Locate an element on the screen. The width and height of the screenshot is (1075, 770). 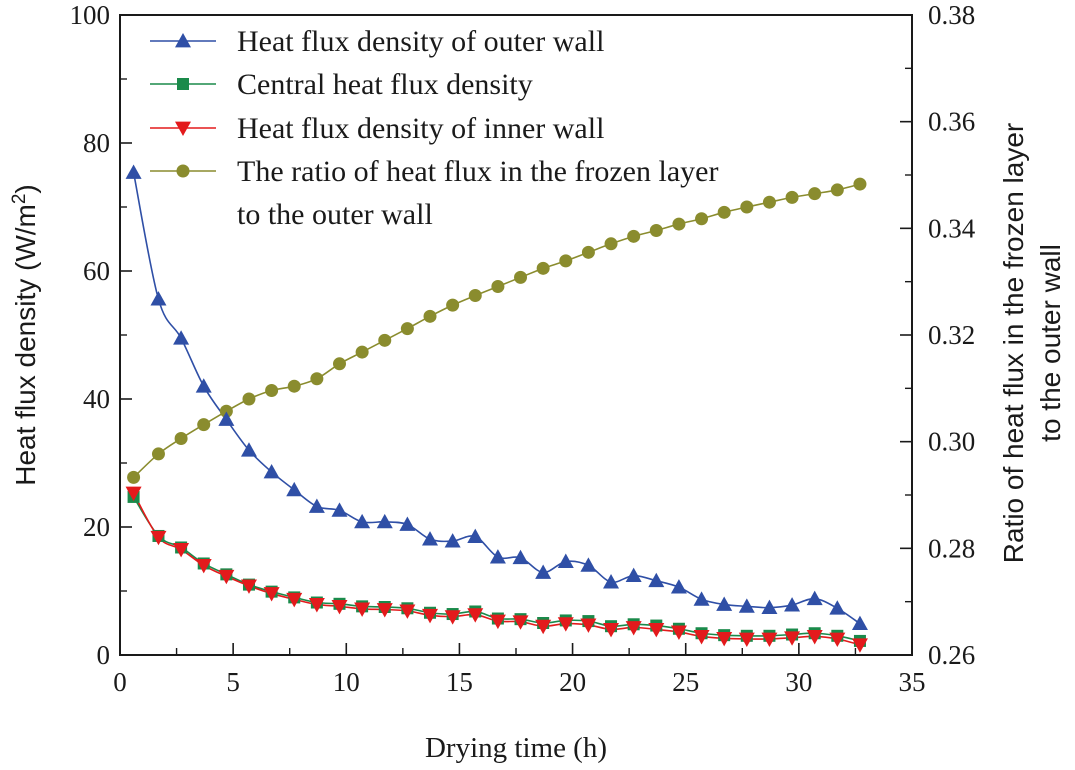
legend-label-0: Heat flux density of outer wall is located at coordinates (420, 41).